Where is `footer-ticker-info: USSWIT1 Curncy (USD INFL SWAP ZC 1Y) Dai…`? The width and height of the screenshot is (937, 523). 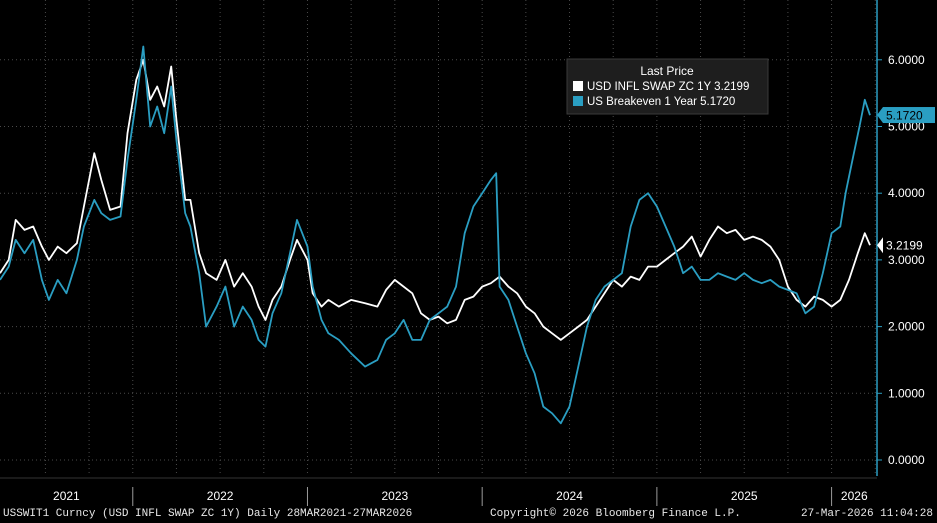 footer-ticker-info: USSWIT1 Curncy (USD INFL SWAP ZC 1Y) Dai… is located at coordinates (208, 514).